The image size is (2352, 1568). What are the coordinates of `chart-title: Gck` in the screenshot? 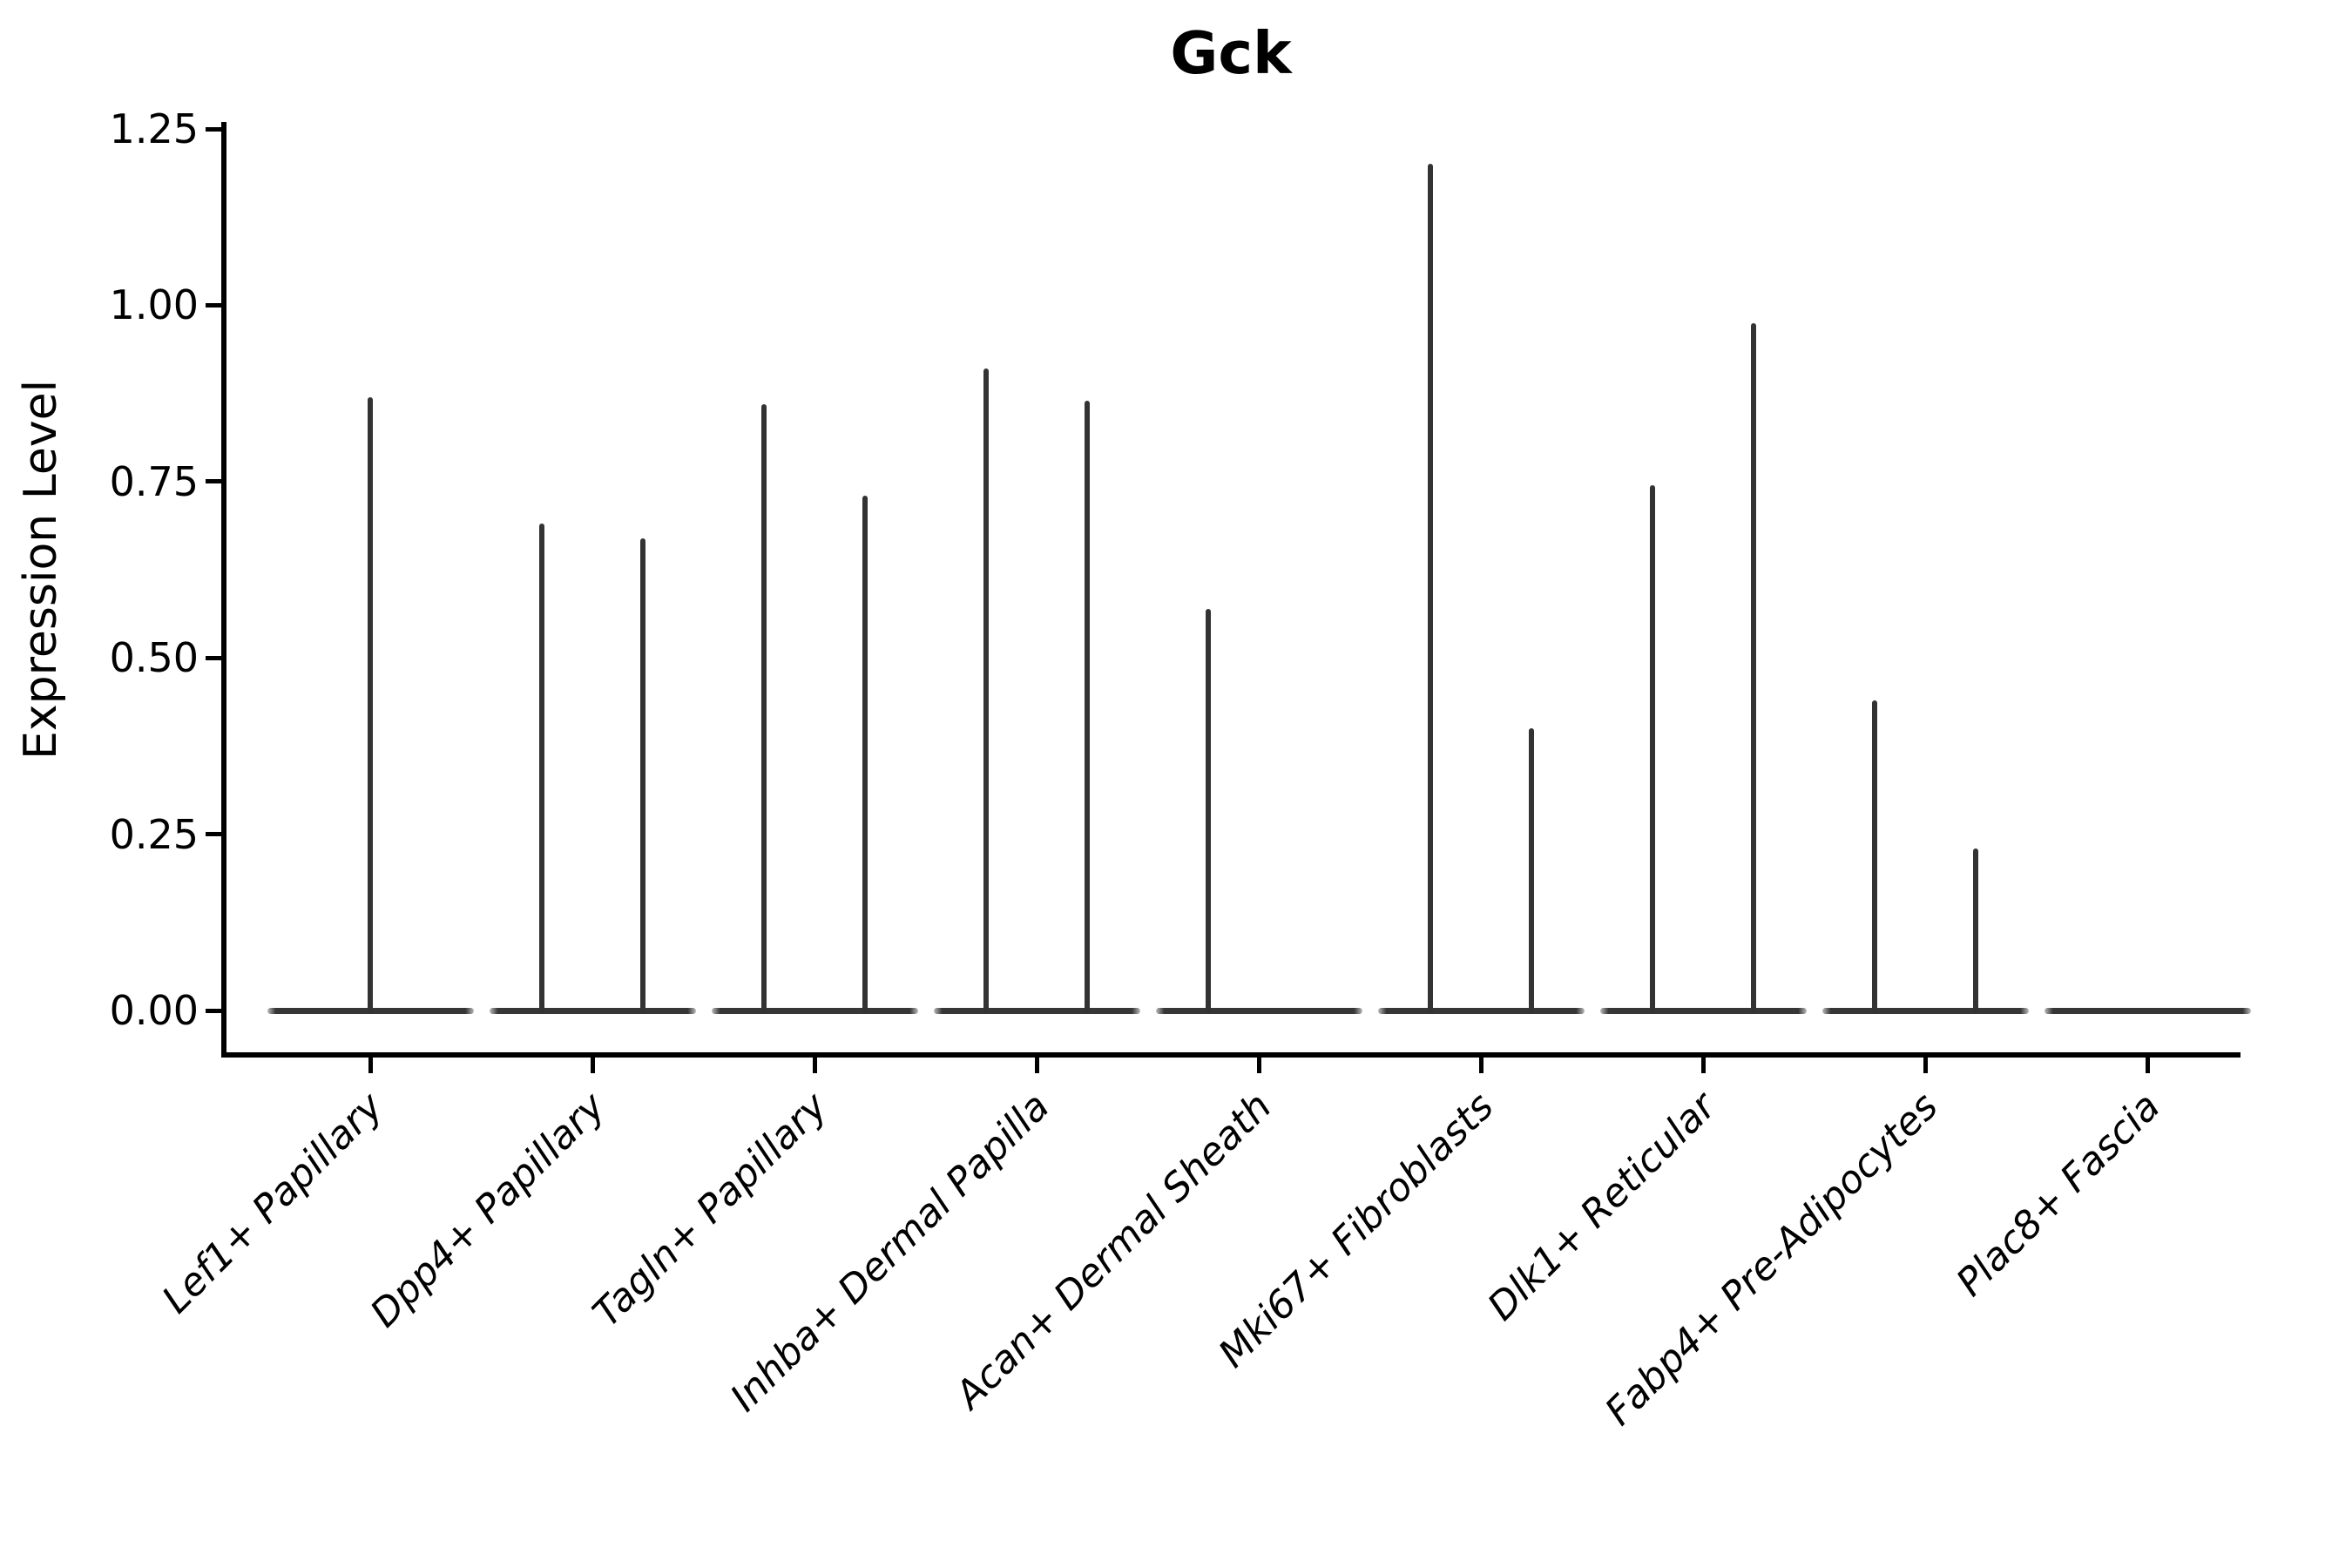 It's located at (1231, 53).